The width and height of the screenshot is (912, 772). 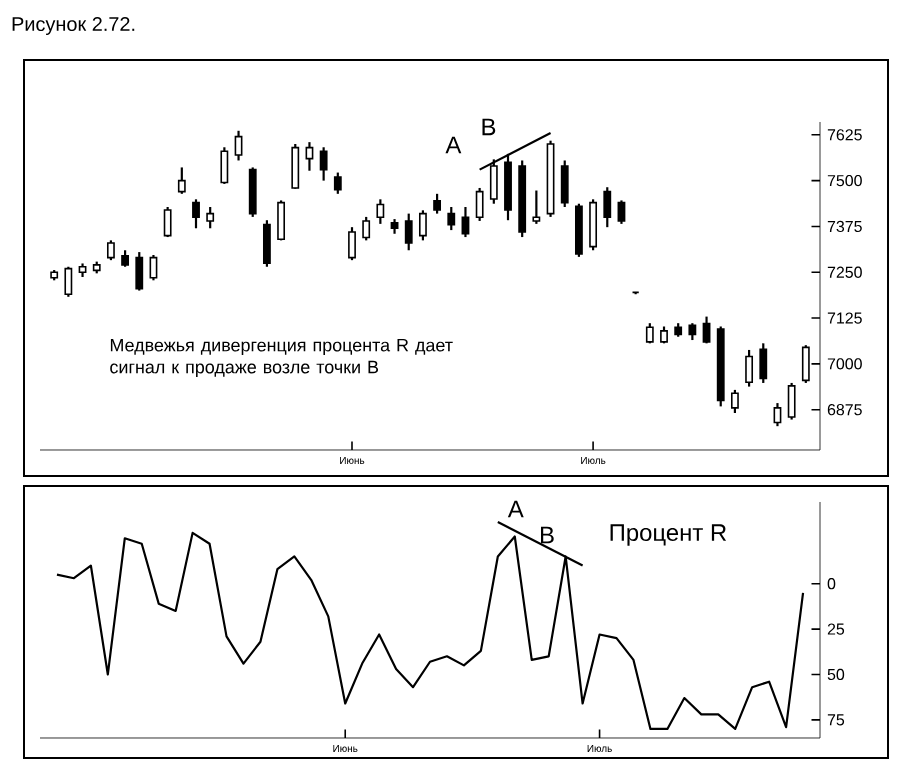 I want to click on chart-title: Рисунок 2.72., so click(x=73, y=25).